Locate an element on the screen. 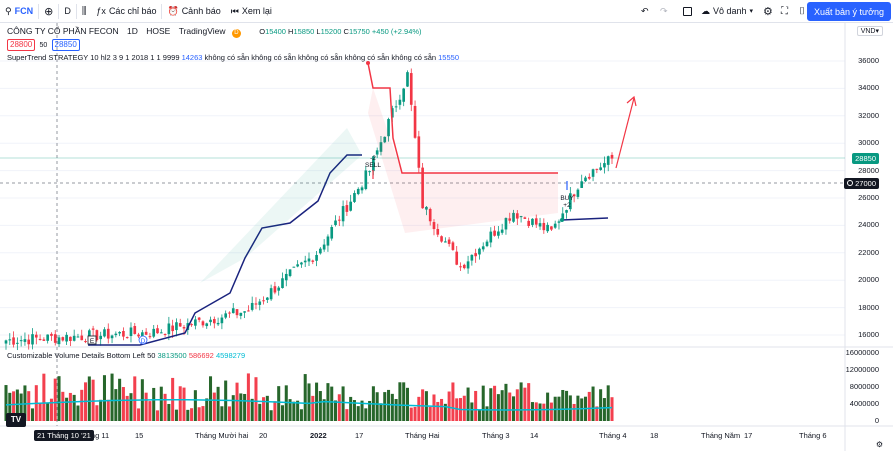 The image size is (893, 451). currency-button: VND▾ is located at coordinates (869, 31).